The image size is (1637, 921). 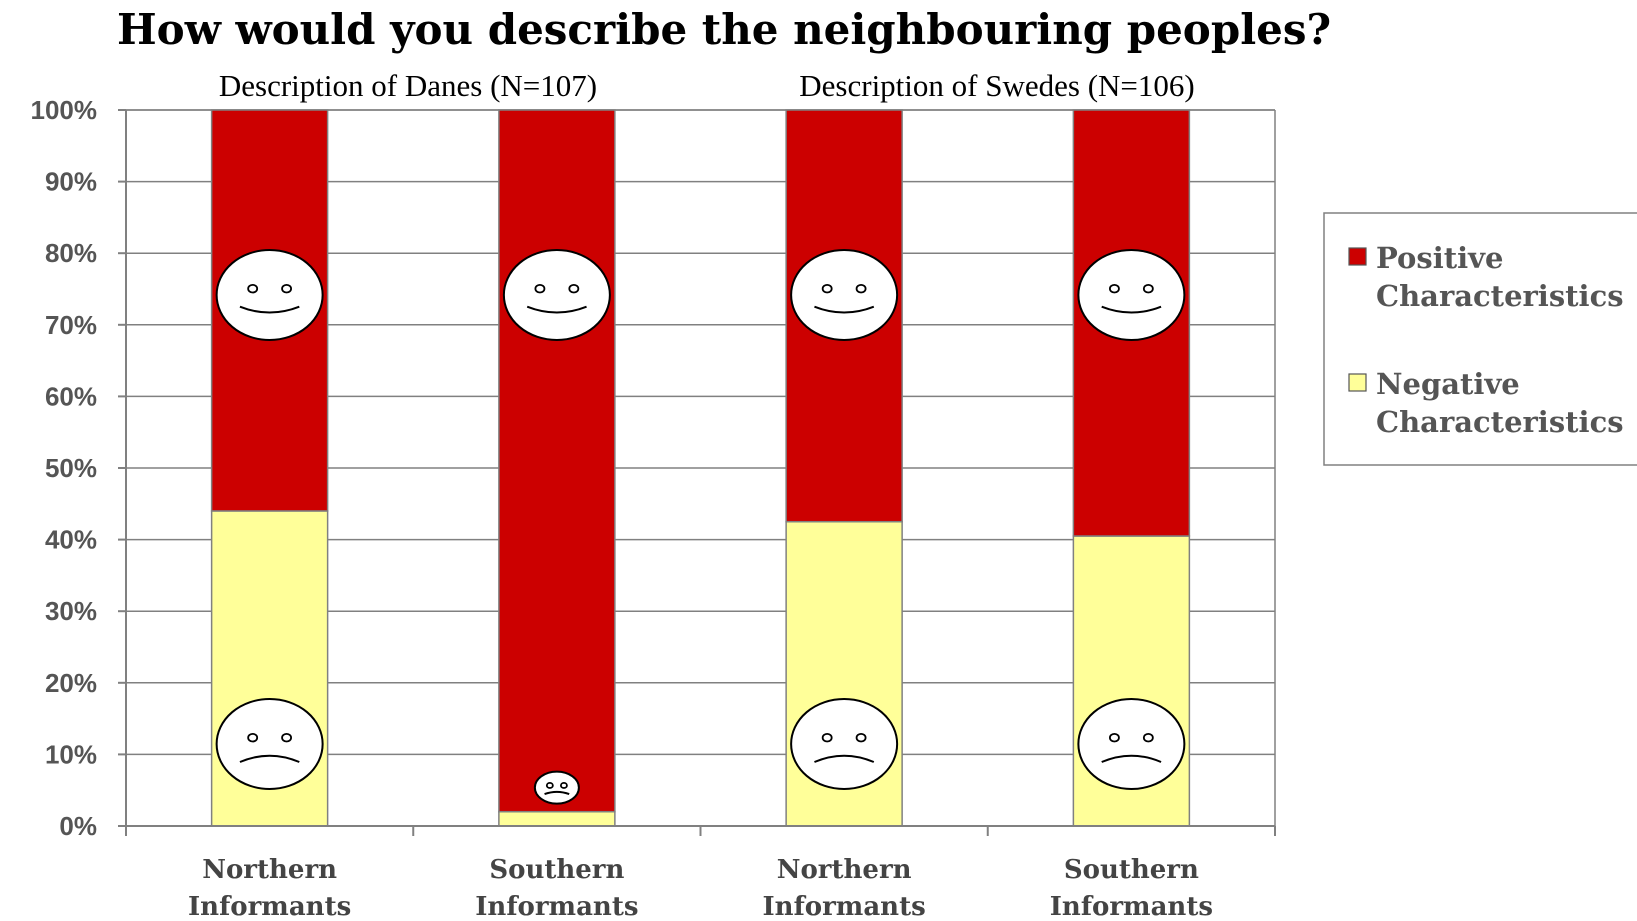 I want to click on legend-box, so click(x=1480, y=339).